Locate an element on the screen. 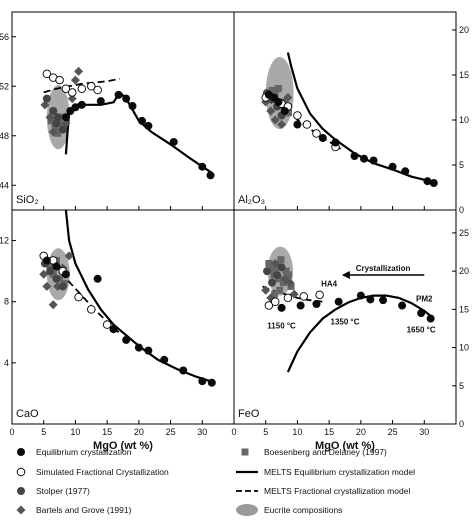 This screenshot has height=532, width=474. legend-symbol-boesenberg_delaney is located at coordinates (245, 452).